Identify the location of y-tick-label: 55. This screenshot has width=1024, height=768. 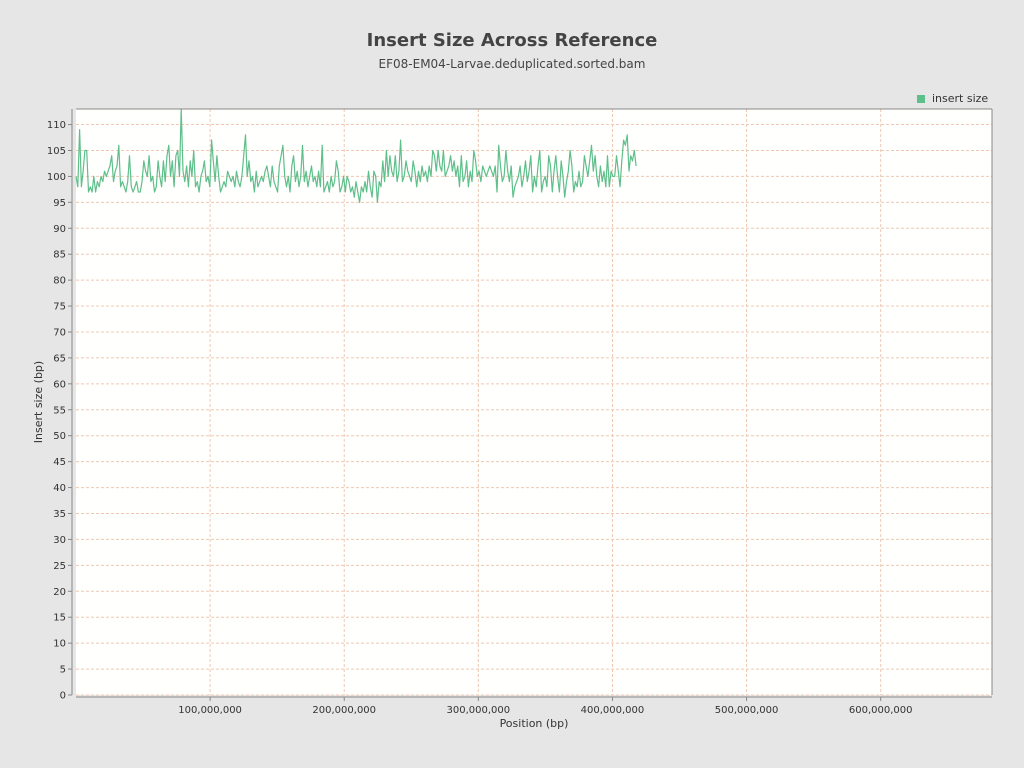
(59, 410).